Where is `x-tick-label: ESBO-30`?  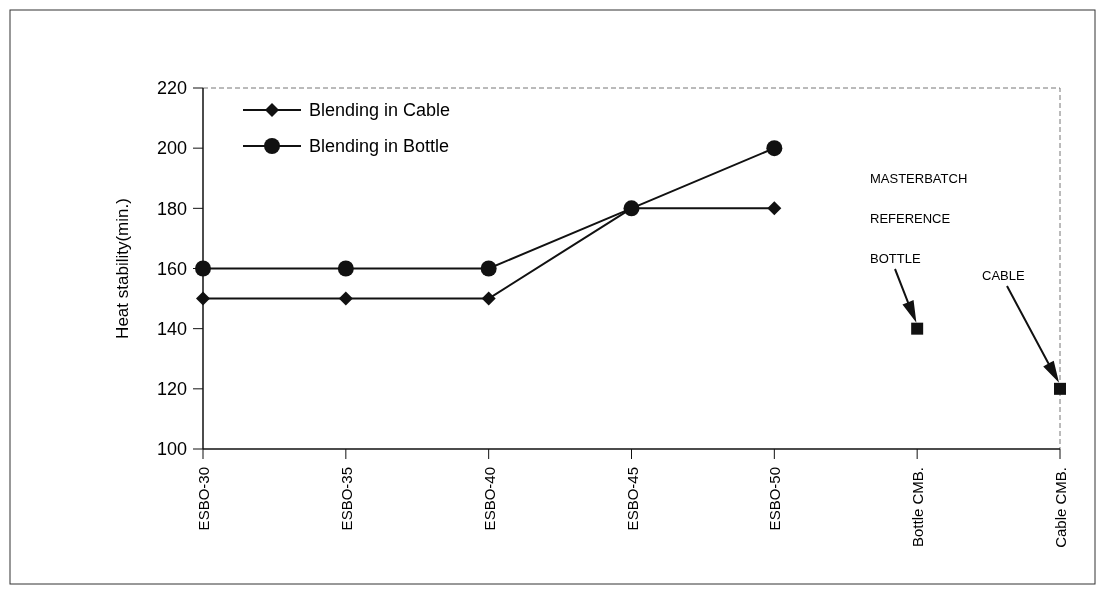
x-tick-label: ESBO-30 is located at coordinates (203, 499).